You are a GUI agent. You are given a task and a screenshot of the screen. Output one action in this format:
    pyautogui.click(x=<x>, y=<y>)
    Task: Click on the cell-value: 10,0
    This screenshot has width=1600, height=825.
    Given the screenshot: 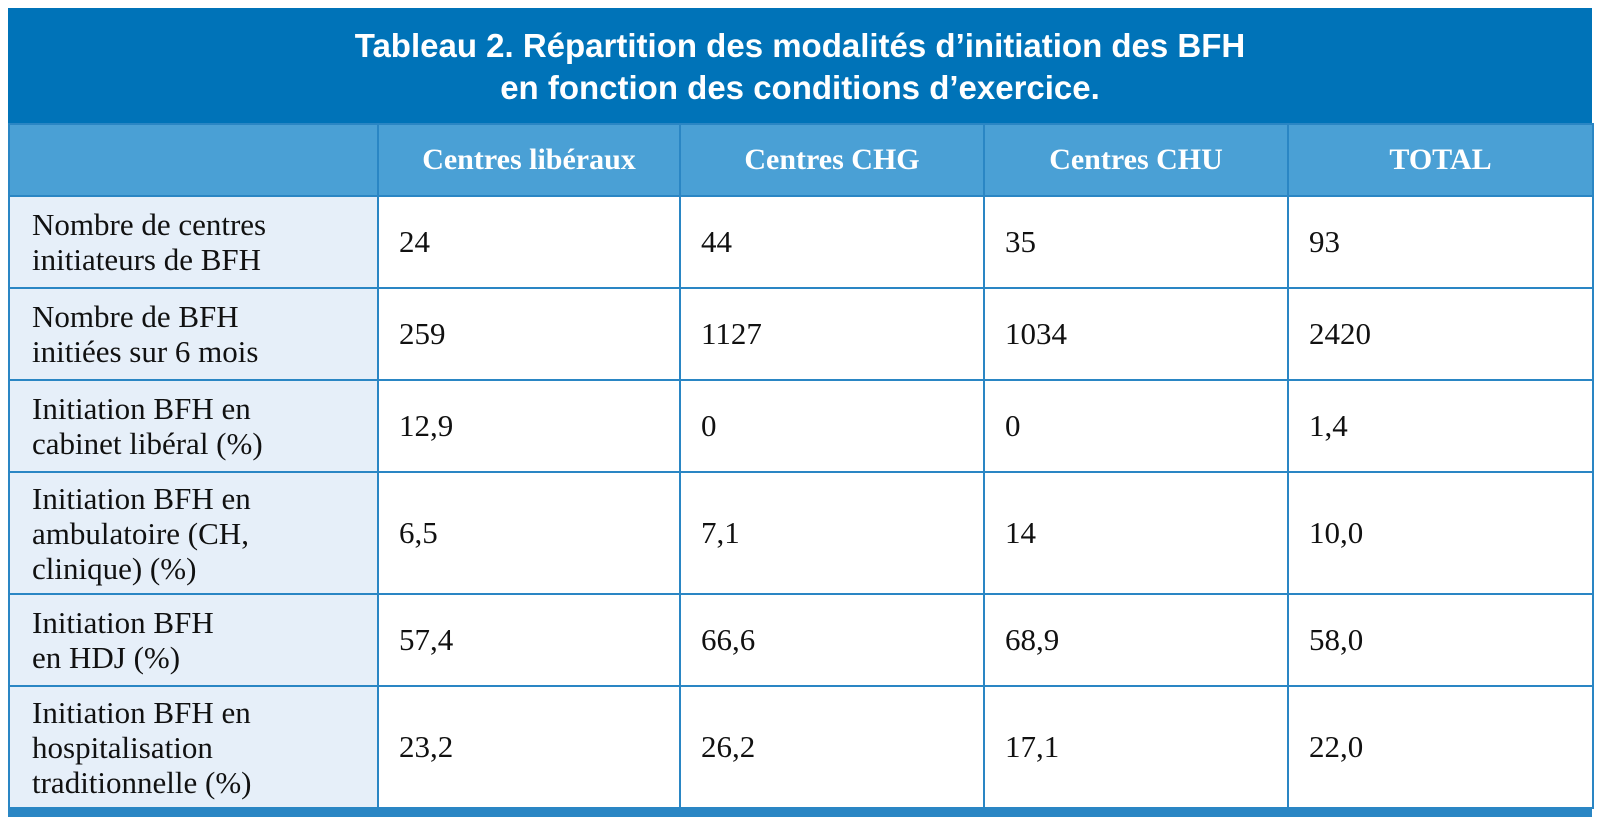 What is the action you would take?
    pyautogui.click(x=1440, y=533)
    